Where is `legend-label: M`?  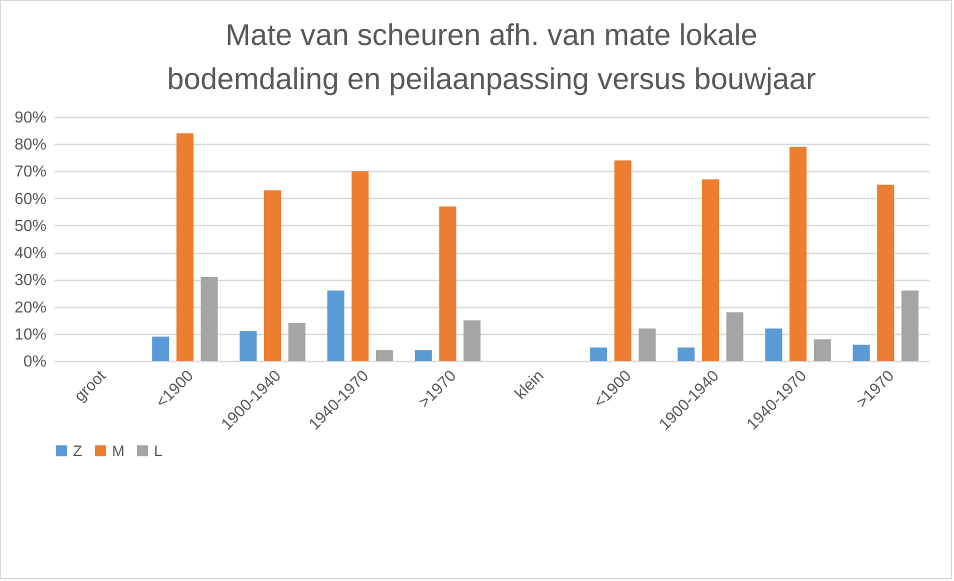
legend-label: M is located at coordinates (118, 451).